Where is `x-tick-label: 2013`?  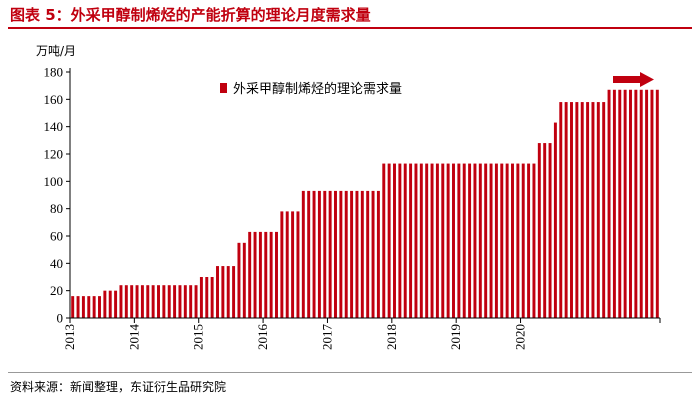 x-tick-label: 2013 is located at coordinates (69, 337).